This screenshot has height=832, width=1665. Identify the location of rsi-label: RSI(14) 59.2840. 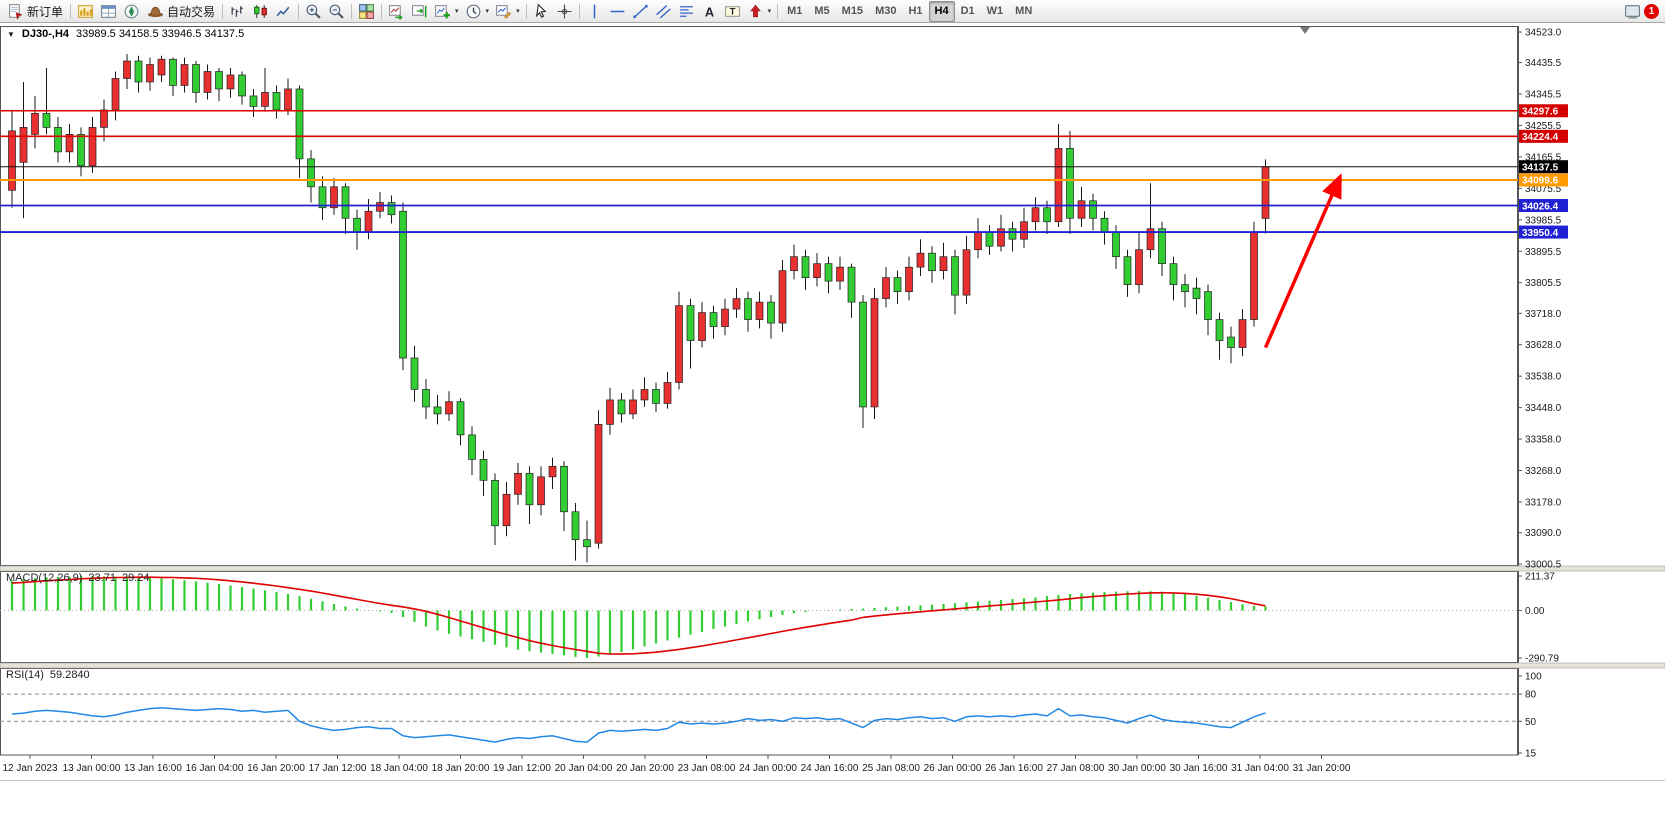
(48, 675).